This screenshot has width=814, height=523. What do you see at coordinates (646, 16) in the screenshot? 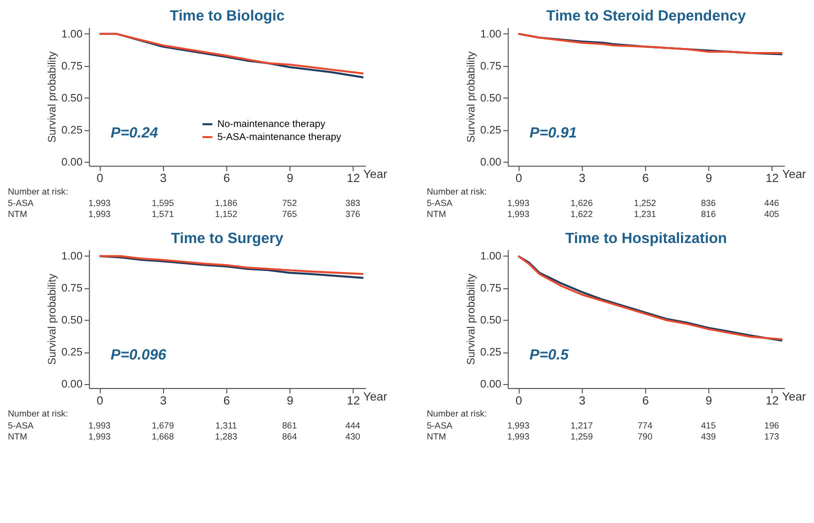
I see `chart-title: Time to Steroid Dependency` at bounding box center [646, 16].